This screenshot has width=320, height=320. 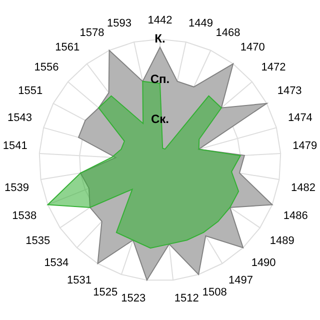 I want to click on spoke-label: 1561, so click(x=67, y=48).